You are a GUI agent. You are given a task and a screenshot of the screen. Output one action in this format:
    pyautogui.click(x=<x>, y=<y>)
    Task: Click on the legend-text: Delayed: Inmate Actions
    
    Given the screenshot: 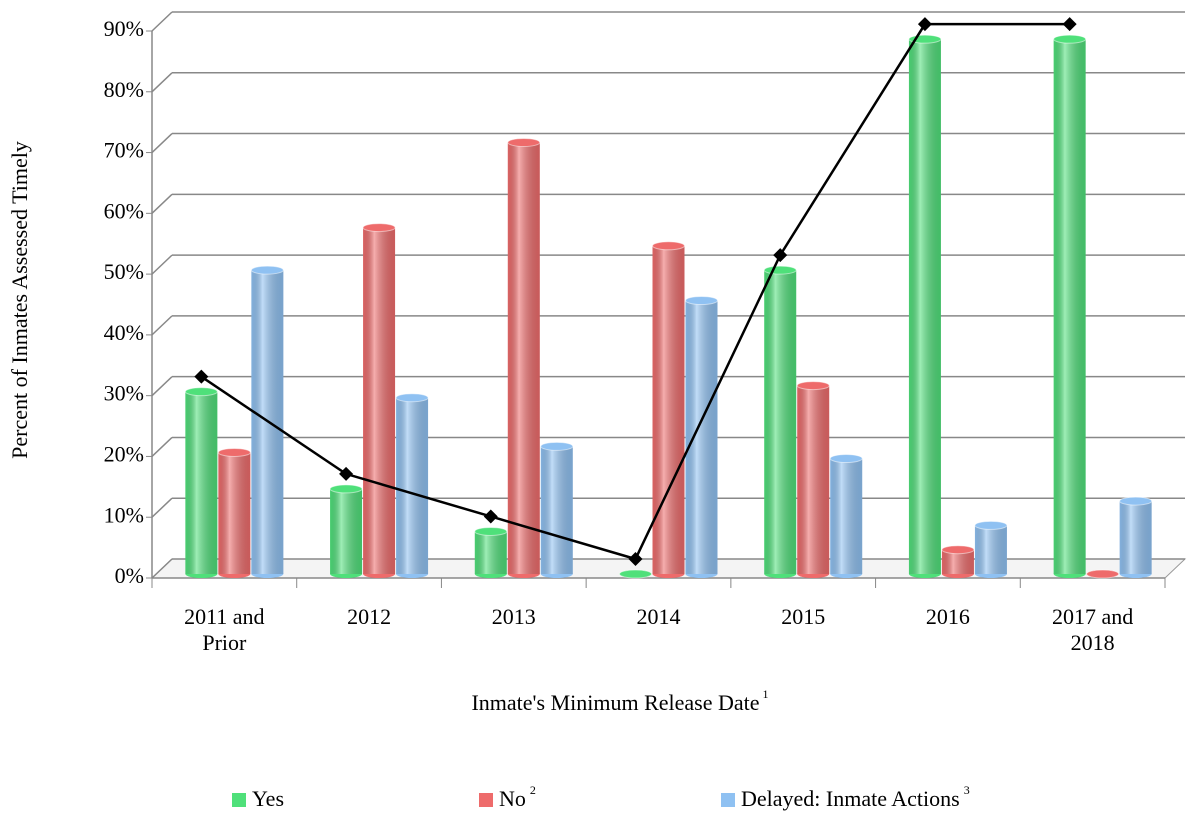 What is the action you would take?
    pyautogui.click(x=850, y=798)
    